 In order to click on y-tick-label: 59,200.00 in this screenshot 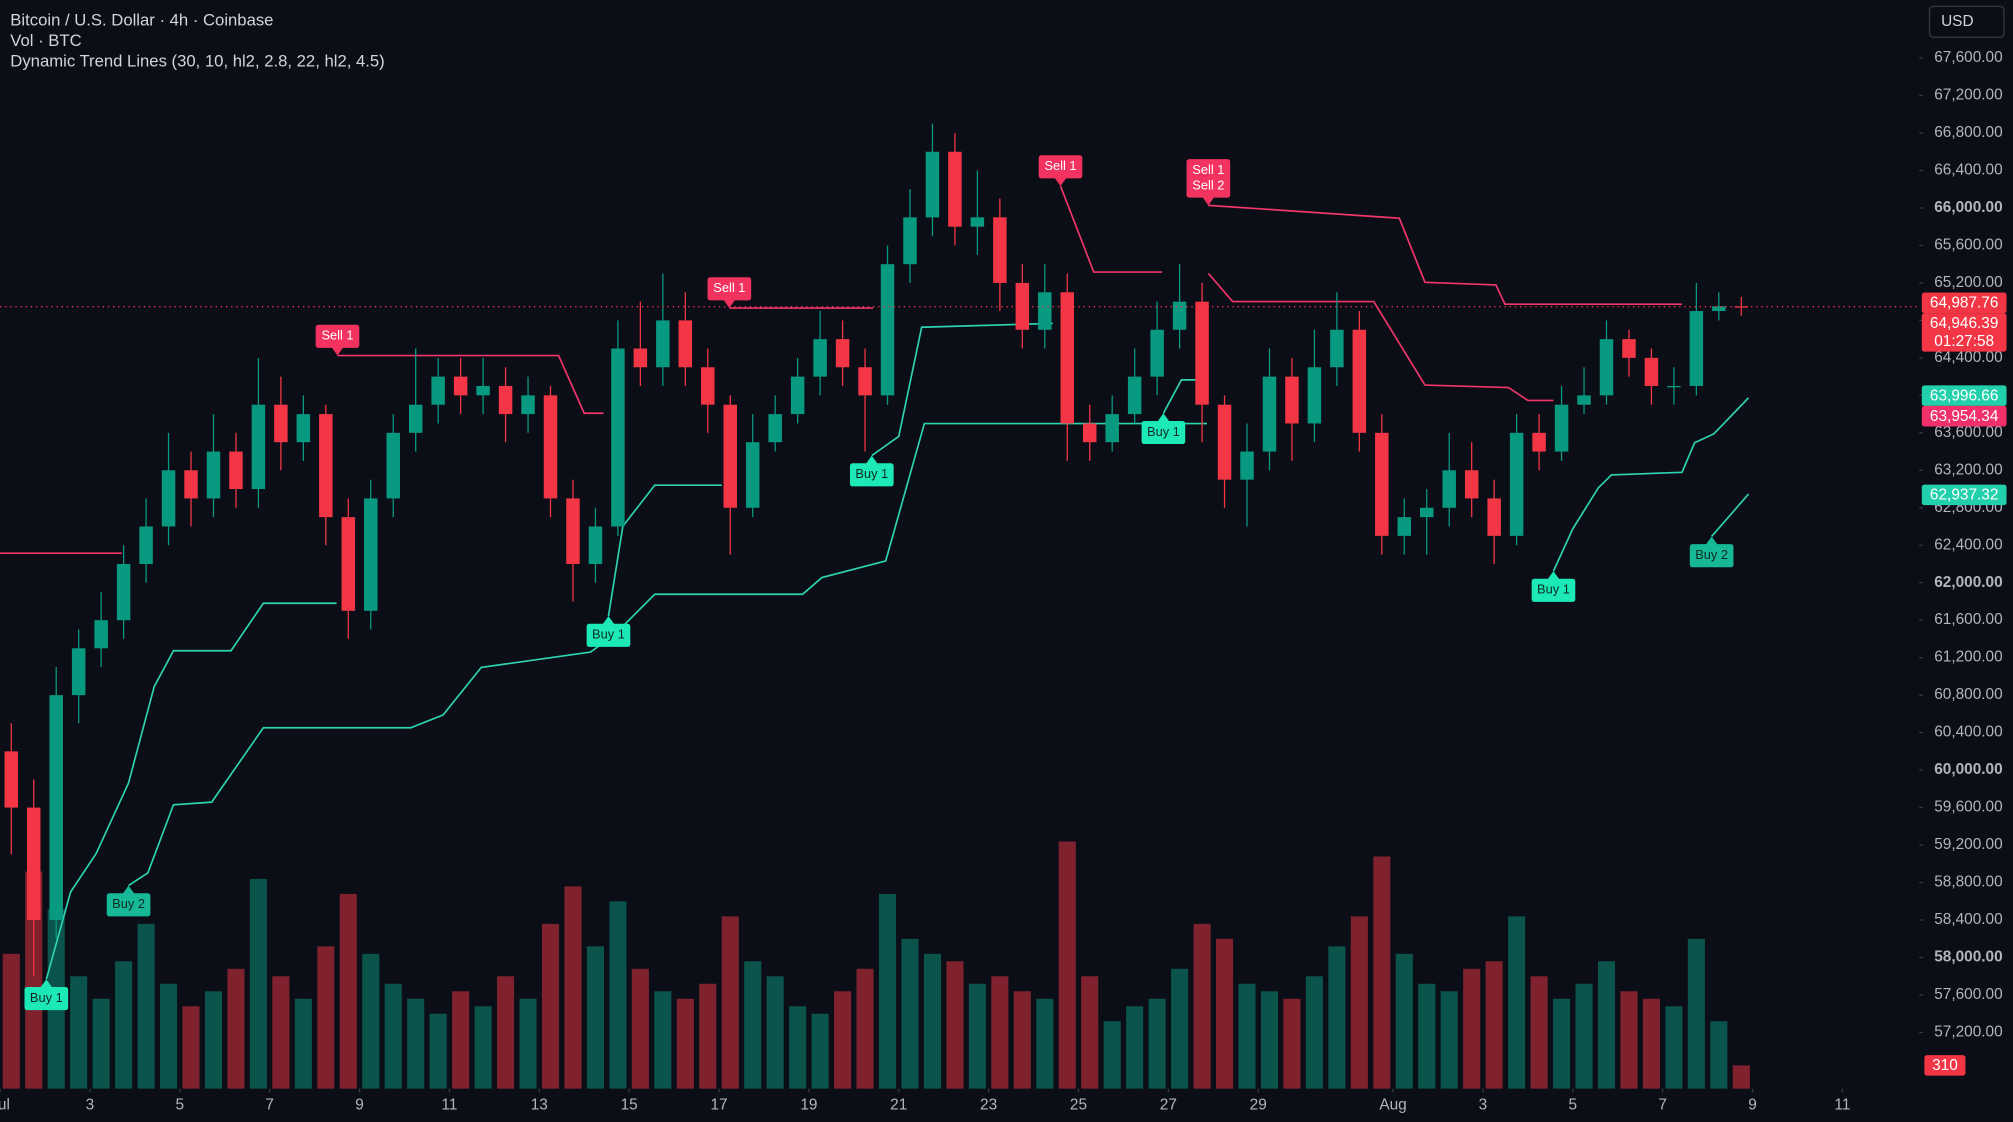, I will do `click(1968, 844)`.